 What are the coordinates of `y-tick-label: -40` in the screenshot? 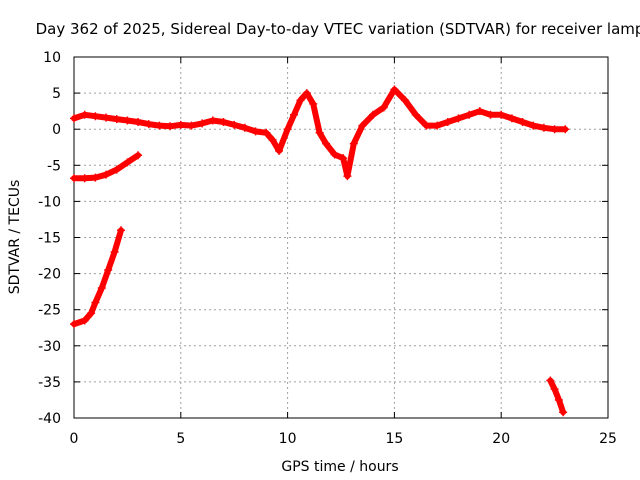 It's located at (49, 419).